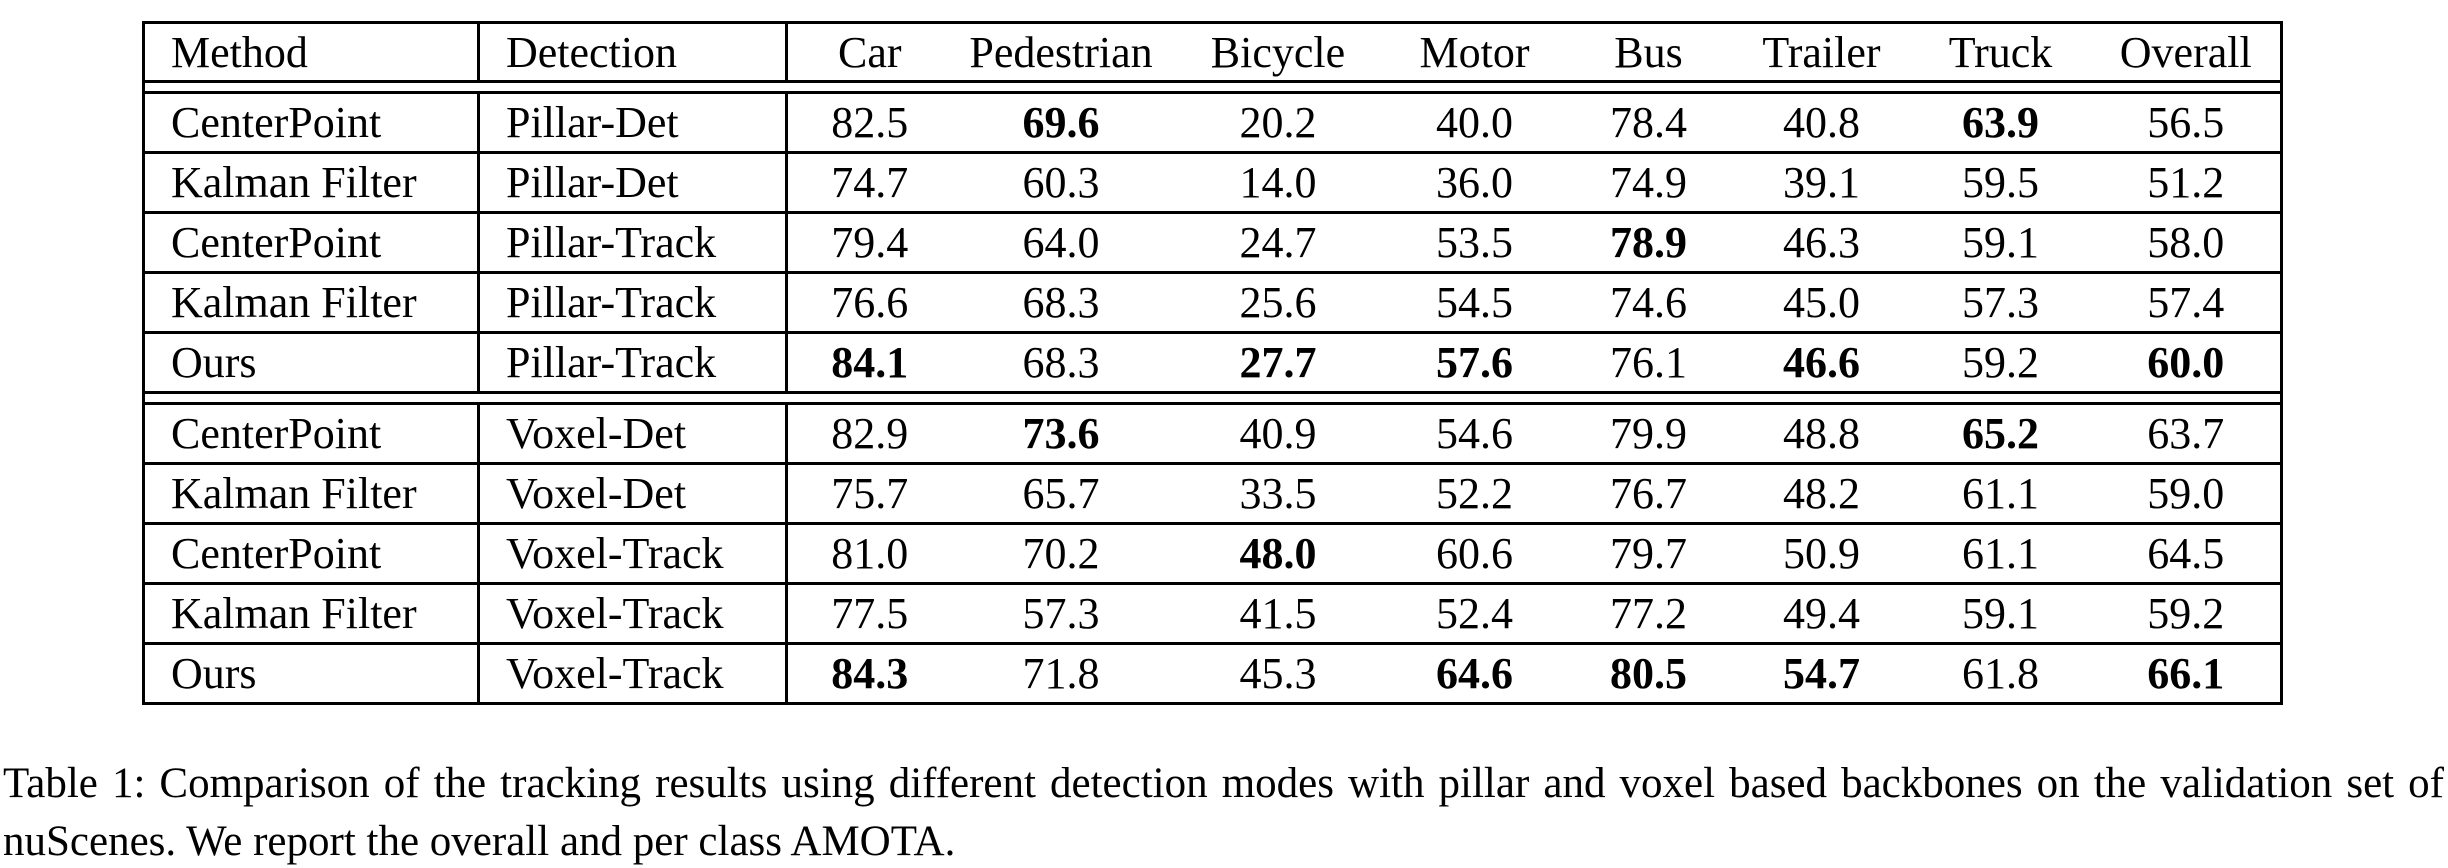  What do you see at coordinates (869, 302) in the screenshot?
I see `value-cell-car: 76.6` at bounding box center [869, 302].